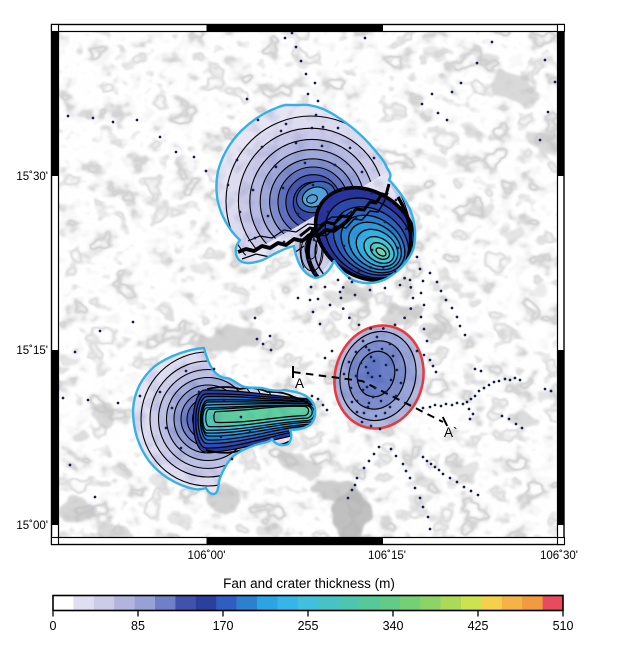 This screenshot has height=656, width=618. Describe the element at coordinates (478, 626) in the screenshot. I see `svg-text: 425` at that location.